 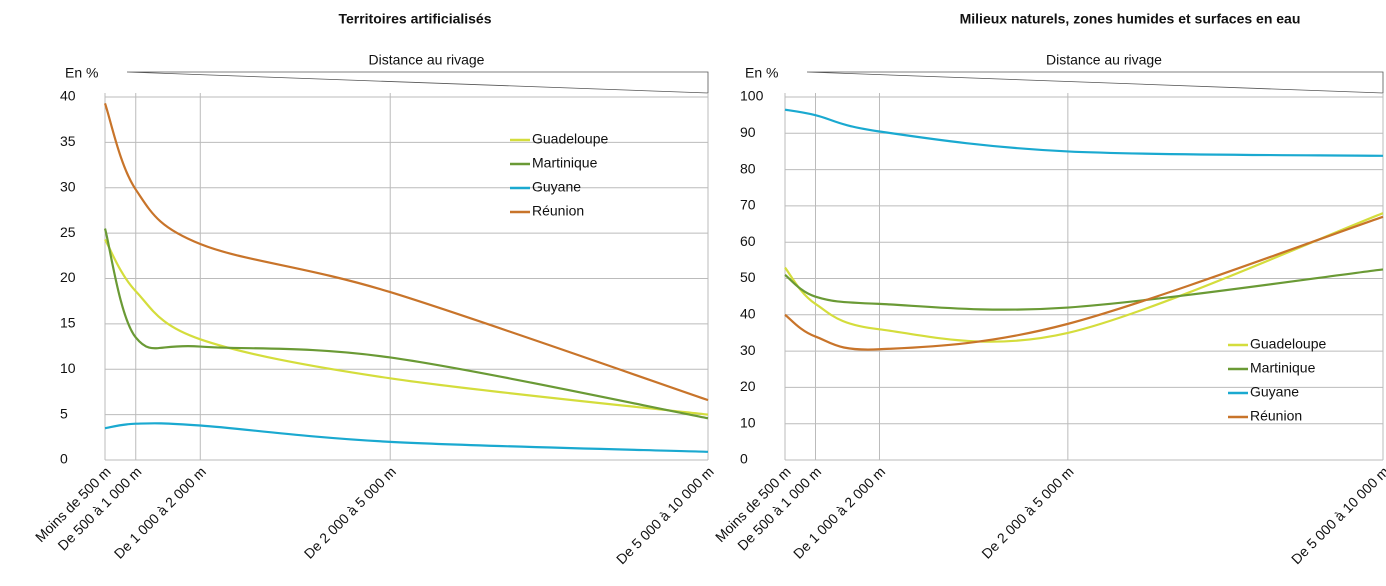 I want to click on y-tick-label: 35, so click(x=68, y=141).